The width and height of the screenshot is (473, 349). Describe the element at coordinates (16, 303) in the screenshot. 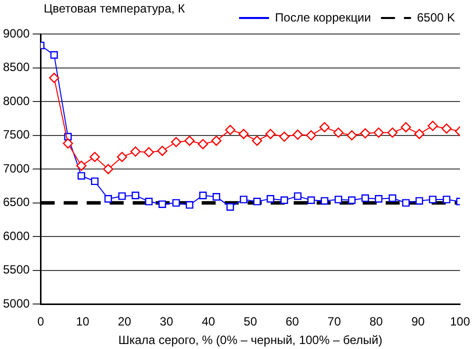

I see `y-tick-label: 5000` at that location.